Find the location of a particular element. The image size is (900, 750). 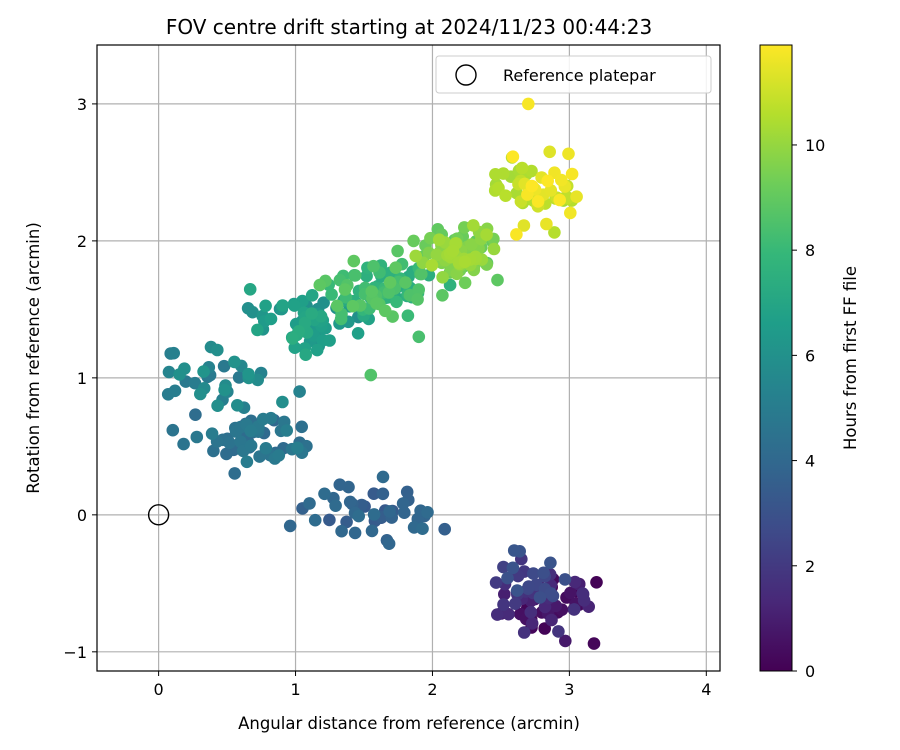

reference-platepar-point is located at coordinates (158, 515).